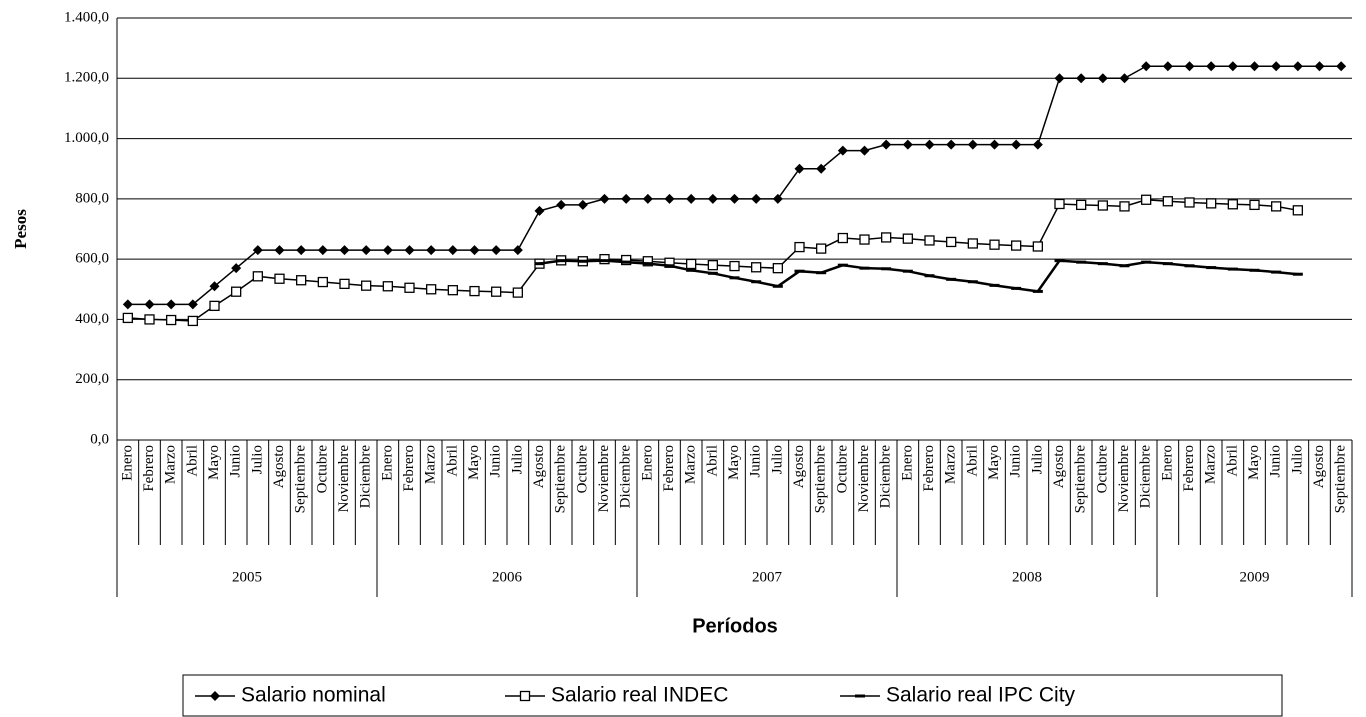 Image resolution: width=1366 pixels, height=717 pixels. Describe the element at coordinates (626, 477) in the screenshot. I see `x-tick-label: Diciembre` at that location.